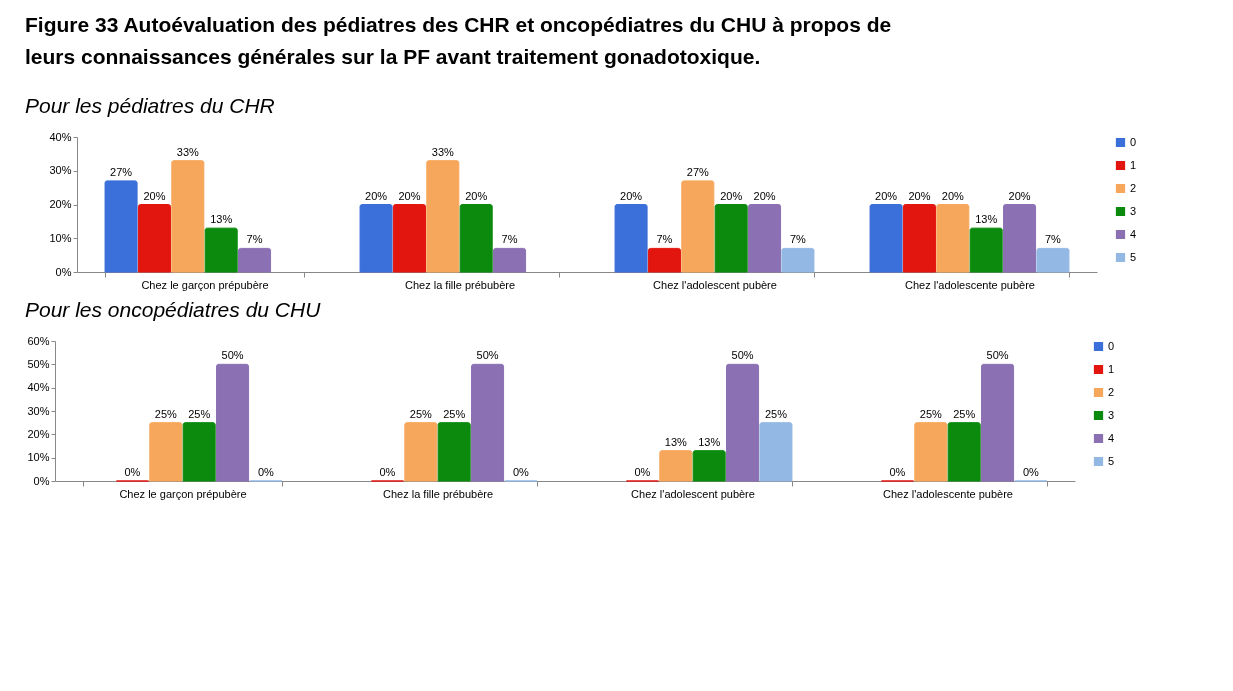 The width and height of the screenshot is (1233, 691). What do you see at coordinates (173, 309) in the screenshot?
I see `chart-title: Pour les oncopédiatres du CHU` at bounding box center [173, 309].